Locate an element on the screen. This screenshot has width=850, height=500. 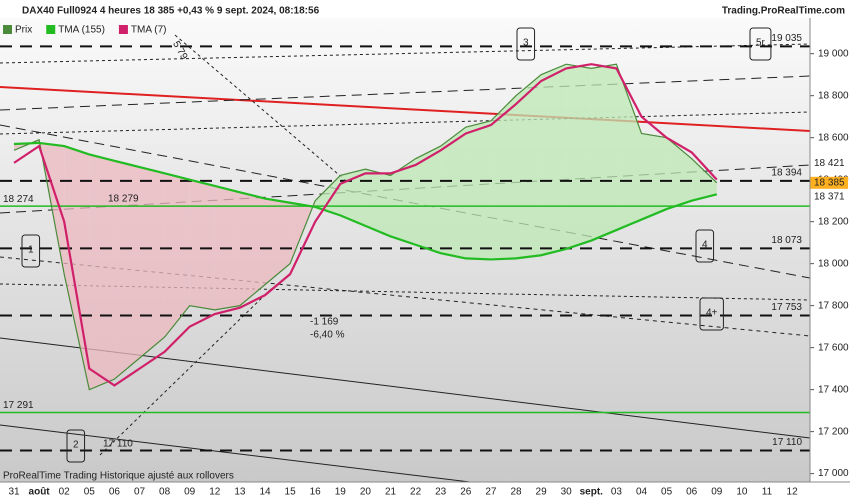
y-tick-label: 18 800 is located at coordinates (833, 95).